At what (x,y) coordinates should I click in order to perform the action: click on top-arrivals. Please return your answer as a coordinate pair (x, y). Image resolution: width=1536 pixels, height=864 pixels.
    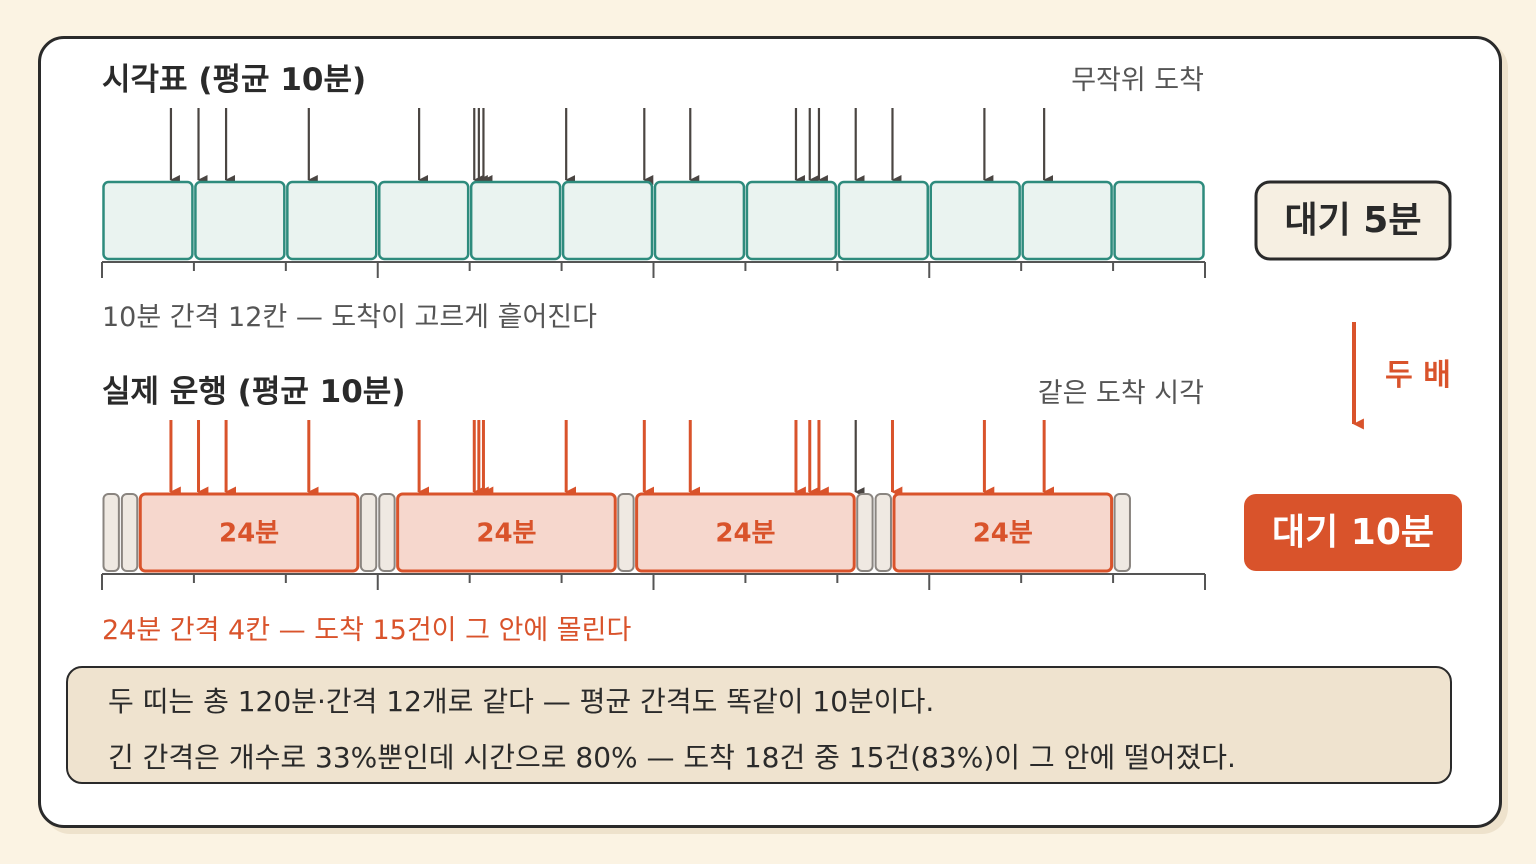
    Looking at the image, I should click on (611, 146).